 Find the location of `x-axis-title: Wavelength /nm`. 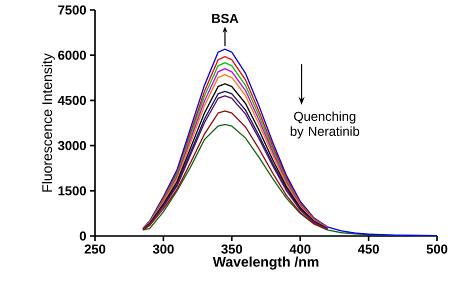

x-axis-title: Wavelength /nm is located at coordinates (265, 263).